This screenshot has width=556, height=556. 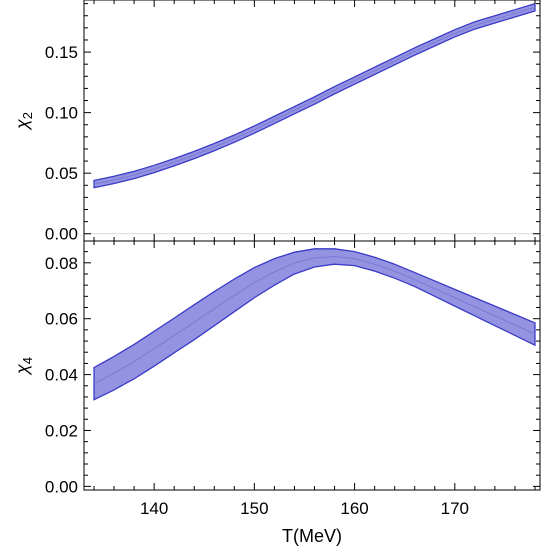 What do you see at coordinates (61, 52) in the screenshot?
I see `top-y-tick-label: 0.15` at bounding box center [61, 52].